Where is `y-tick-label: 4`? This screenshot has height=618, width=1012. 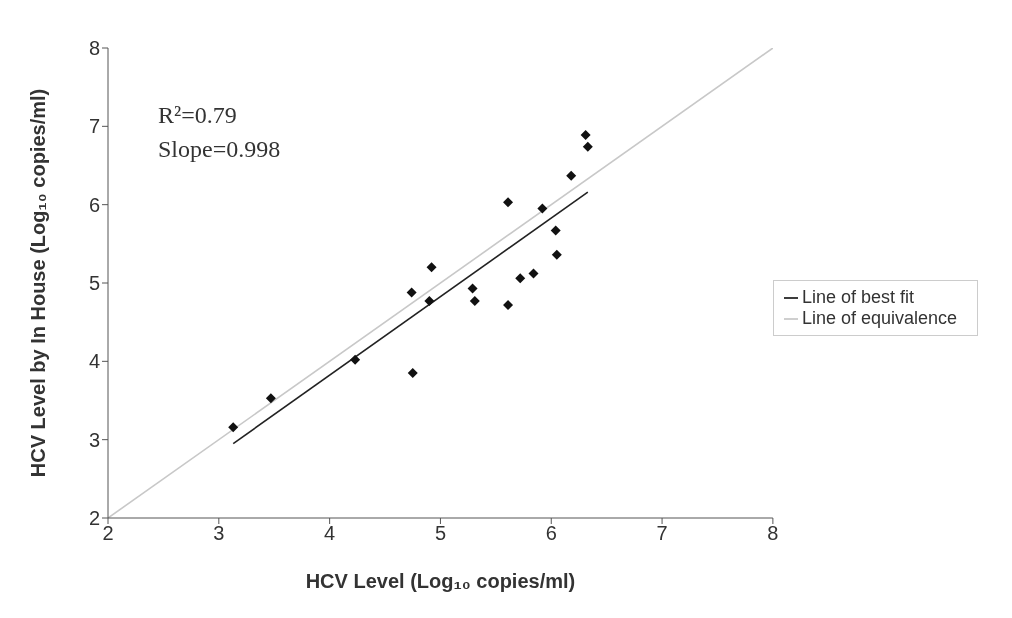
y-tick-label: 4 is located at coordinates (94, 361).